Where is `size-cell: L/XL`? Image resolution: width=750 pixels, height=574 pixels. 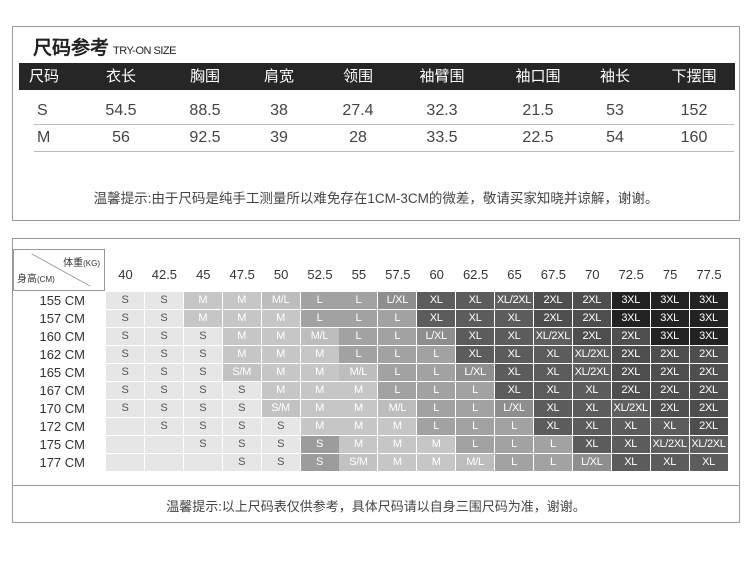 size-cell: L/XL is located at coordinates (514, 408).